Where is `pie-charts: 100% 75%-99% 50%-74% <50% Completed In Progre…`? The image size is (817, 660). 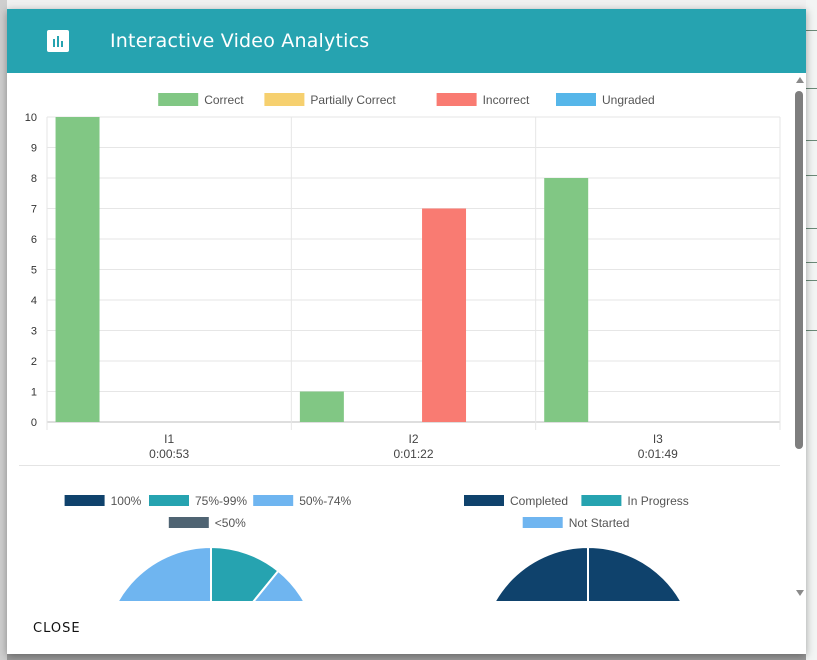
pie-charts: 100% 75%-99% 50%-74% <50% Completed In Progre… is located at coordinates (376, 547).